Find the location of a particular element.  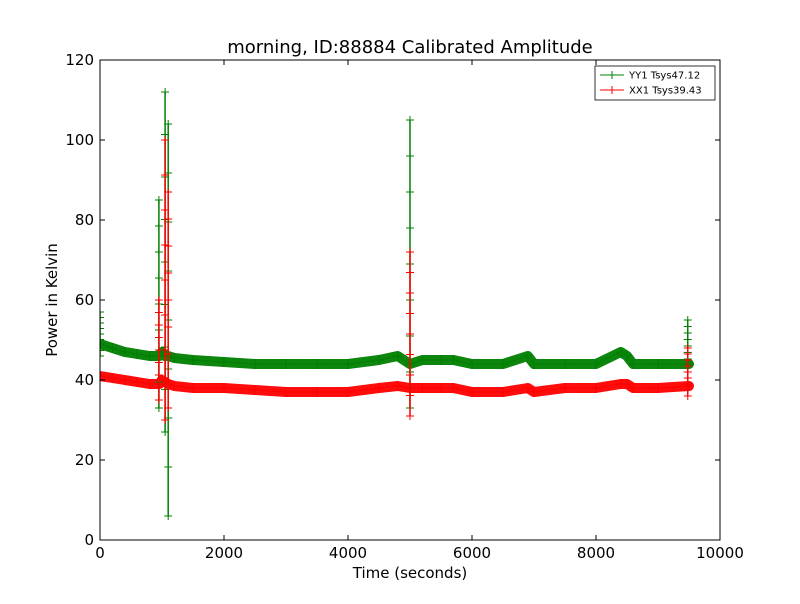

legend: YY1 Tsys47.12 XX1 Tsys39.43 is located at coordinates (655, 83).